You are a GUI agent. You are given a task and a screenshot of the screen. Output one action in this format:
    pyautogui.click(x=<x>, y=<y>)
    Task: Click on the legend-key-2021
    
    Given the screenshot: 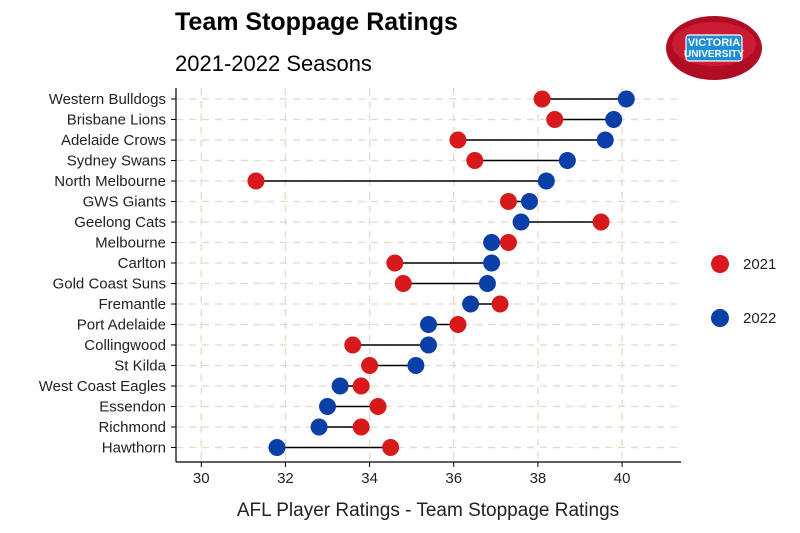 What is the action you would take?
    pyautogui.click(x=720, y=264)
    